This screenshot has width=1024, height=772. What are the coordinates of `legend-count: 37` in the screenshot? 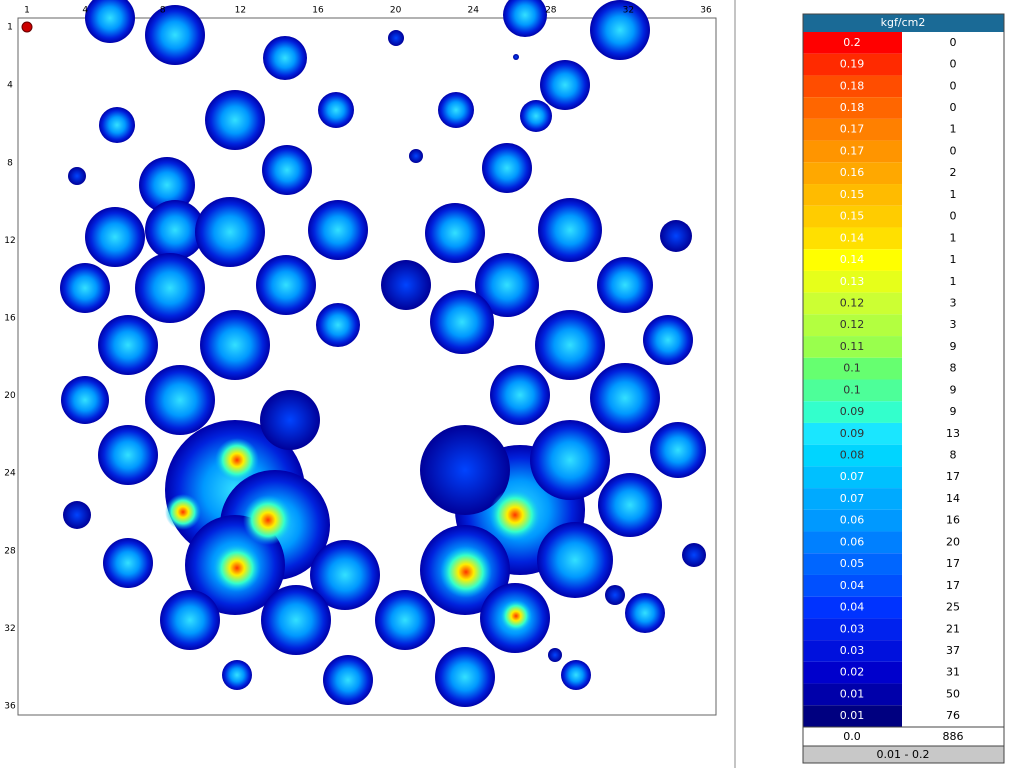 It's located at (953, 650).